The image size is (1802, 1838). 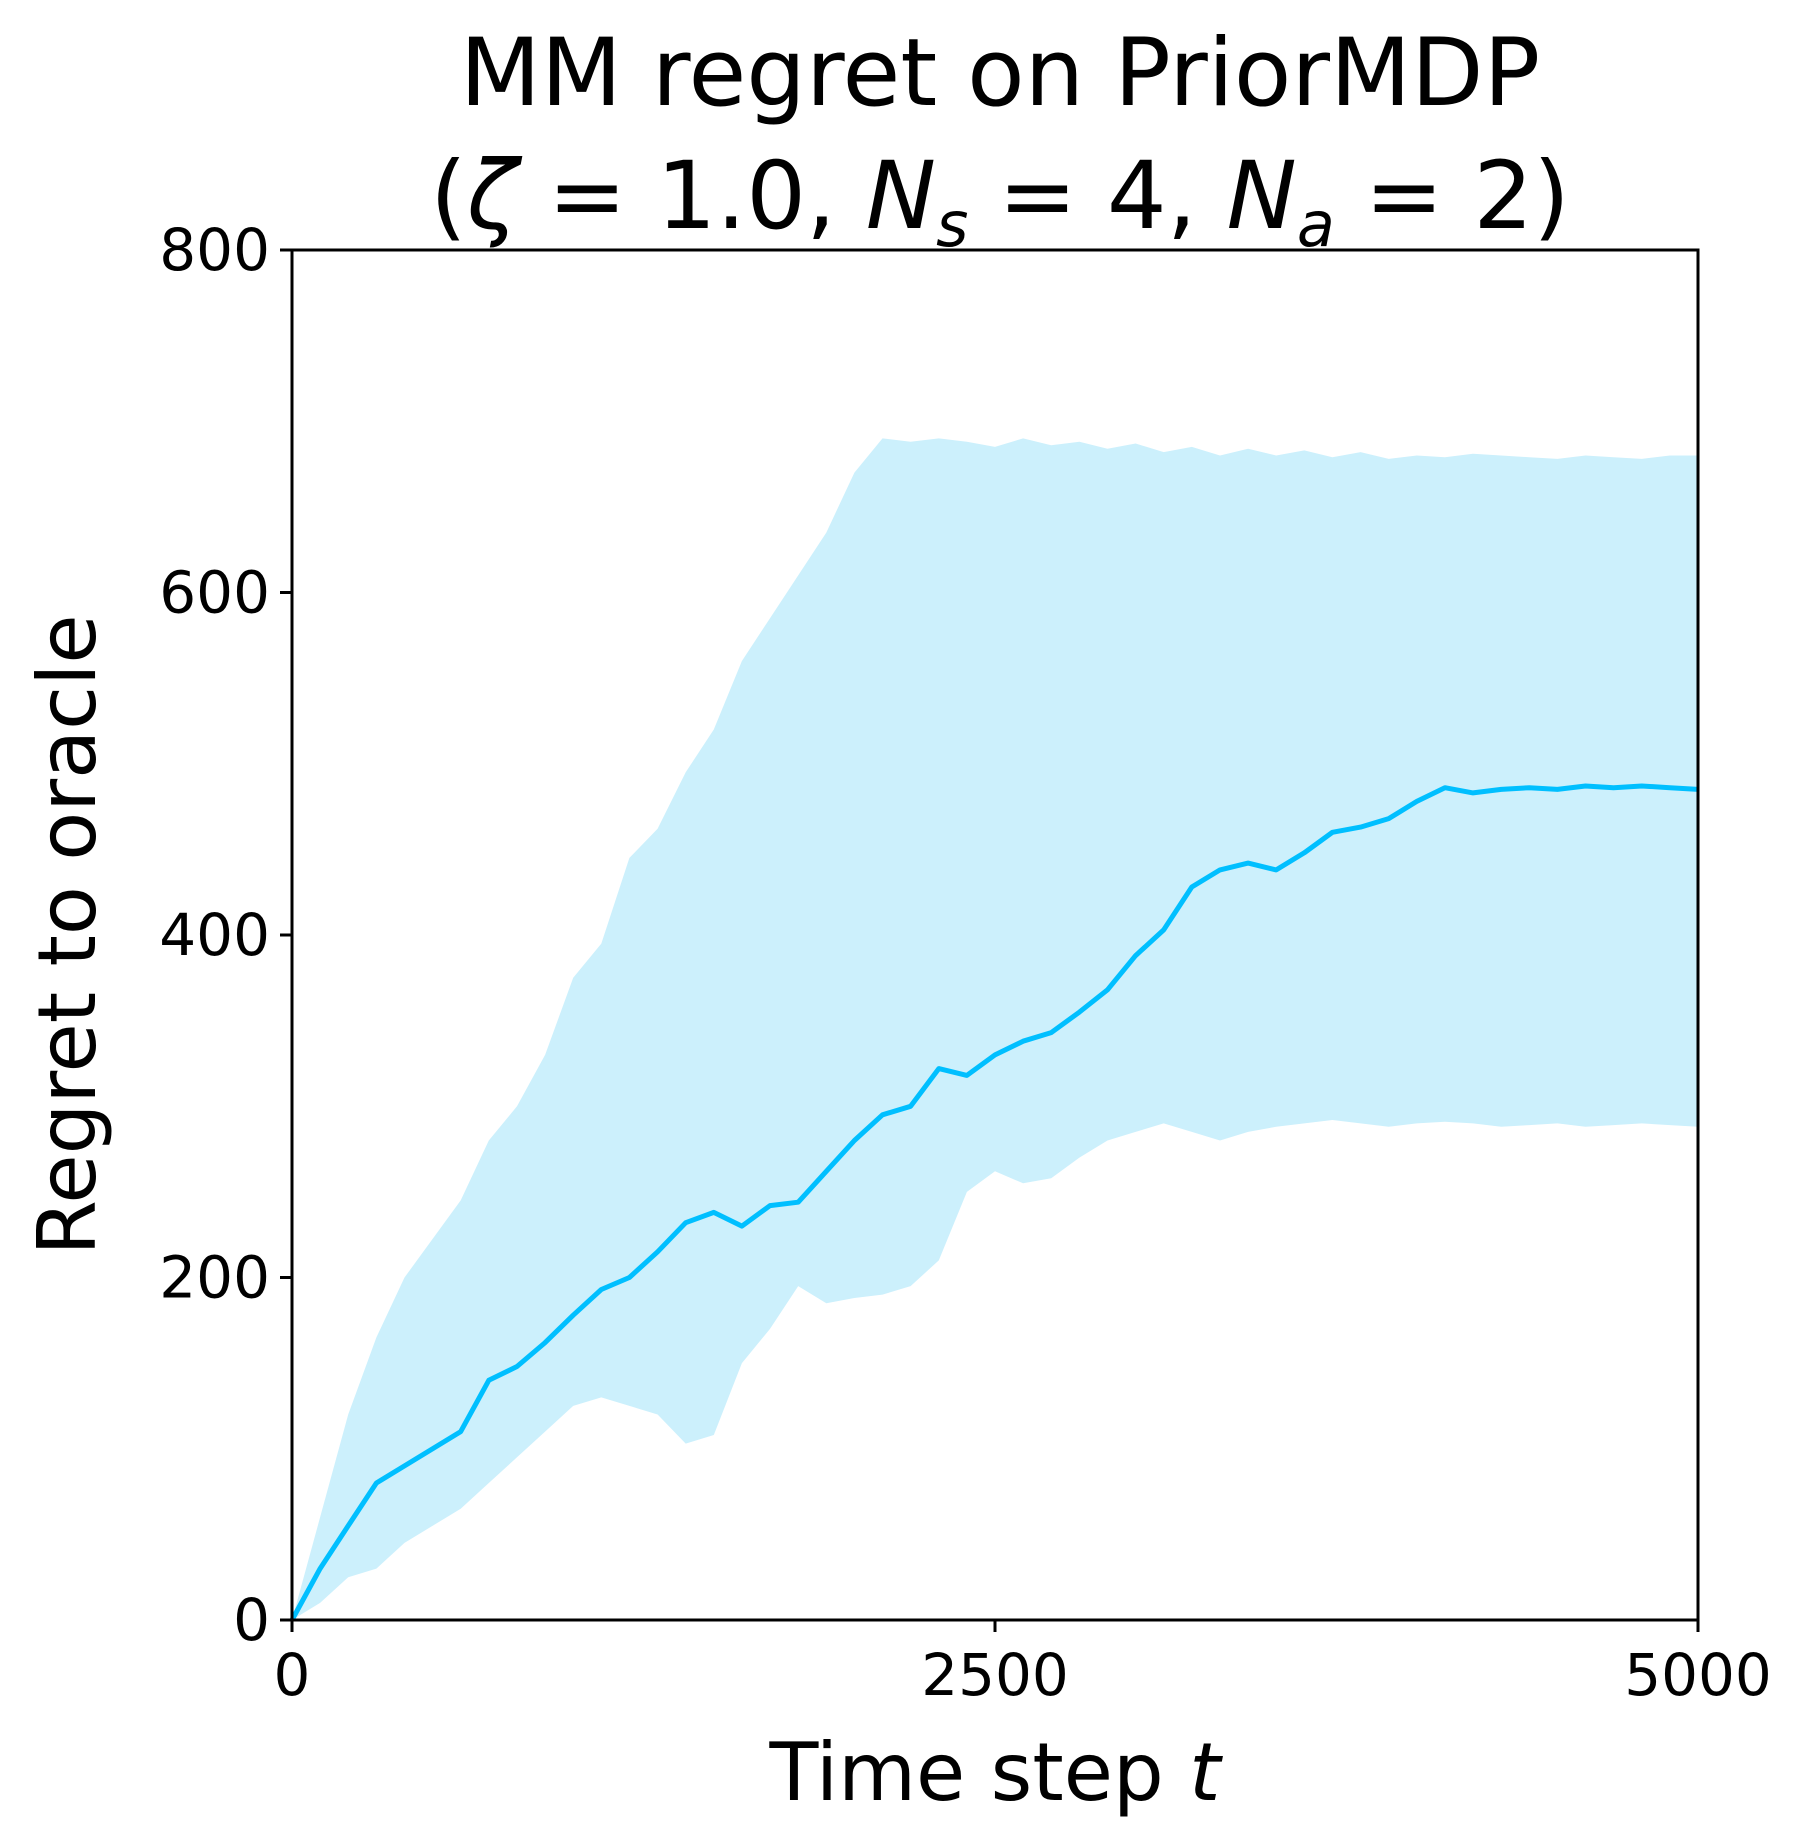 What do you see at coordinates (494, 196) in the screenshot?
I see `title-zeta-symbol: ζ` at bounding box center [494, 196].